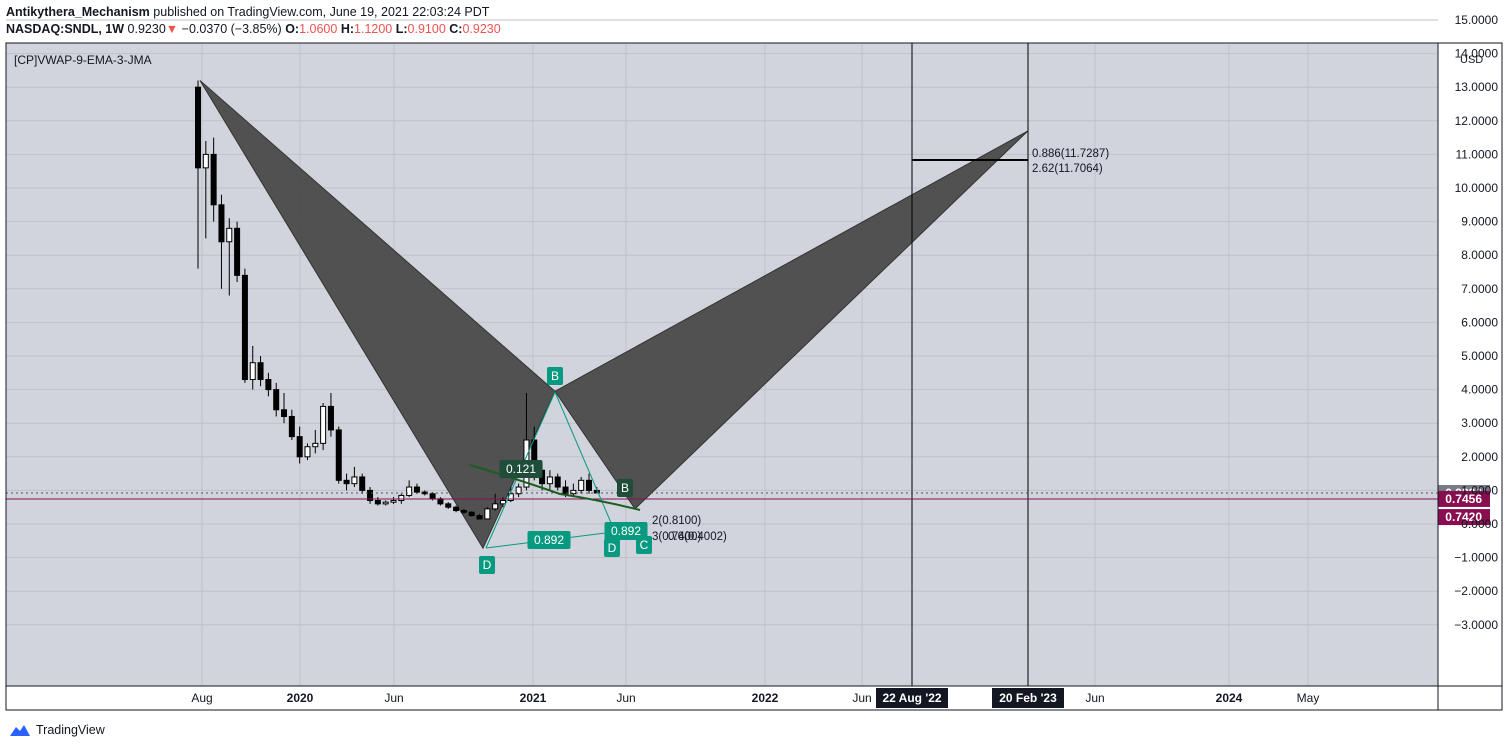 This screenshot has height=749, width=1508. I want to click on point-label-b: B, so click(555, 376).